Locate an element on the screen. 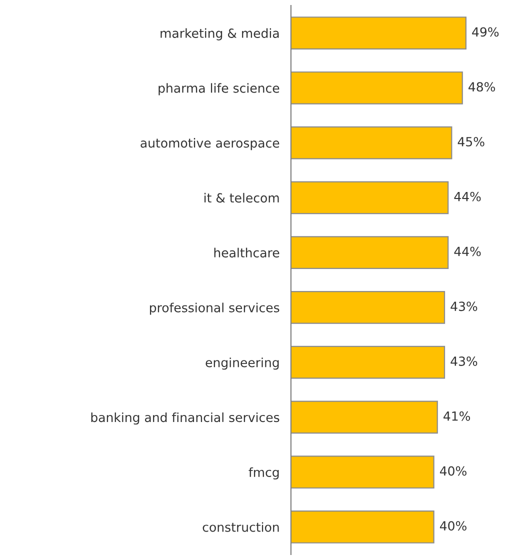 The width and height of the screenshot is (506, 560). y-tick-label: professional services is located at coordinates (215, 308).